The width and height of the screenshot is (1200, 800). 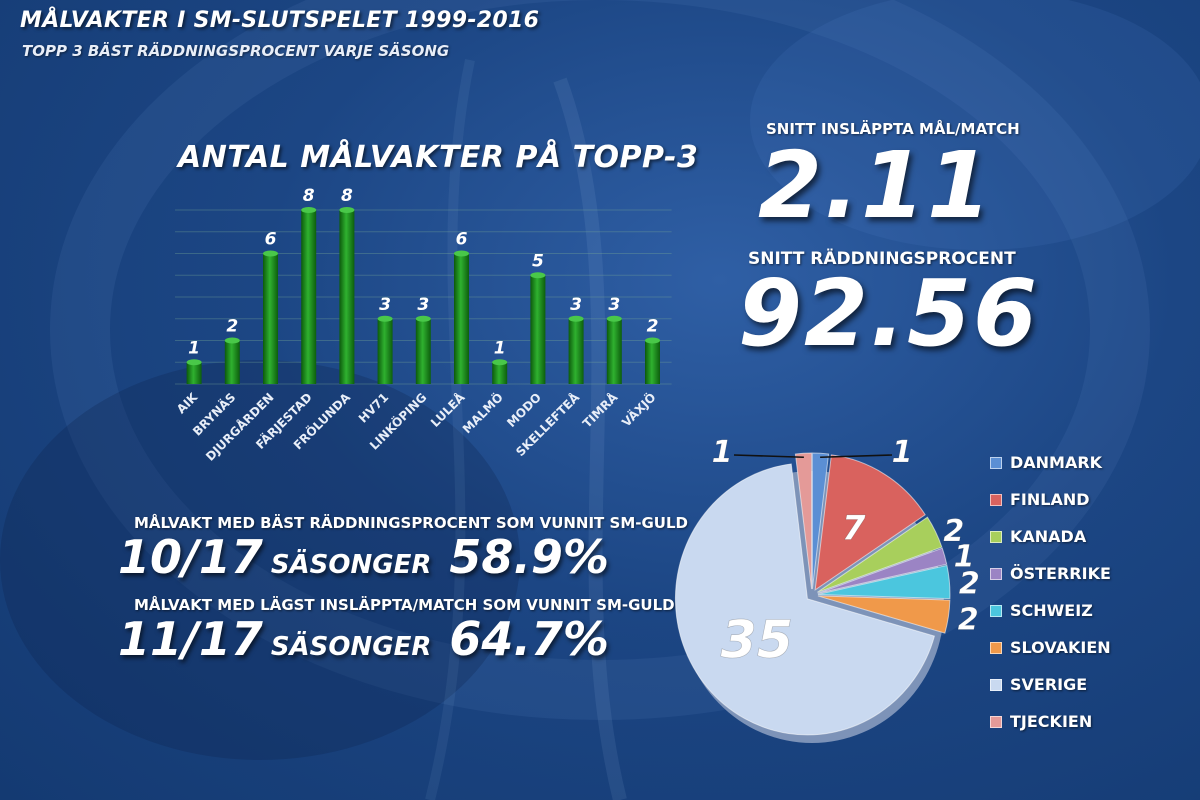 I want to click on pie-value-label: 7, so click(x=854, y=529).